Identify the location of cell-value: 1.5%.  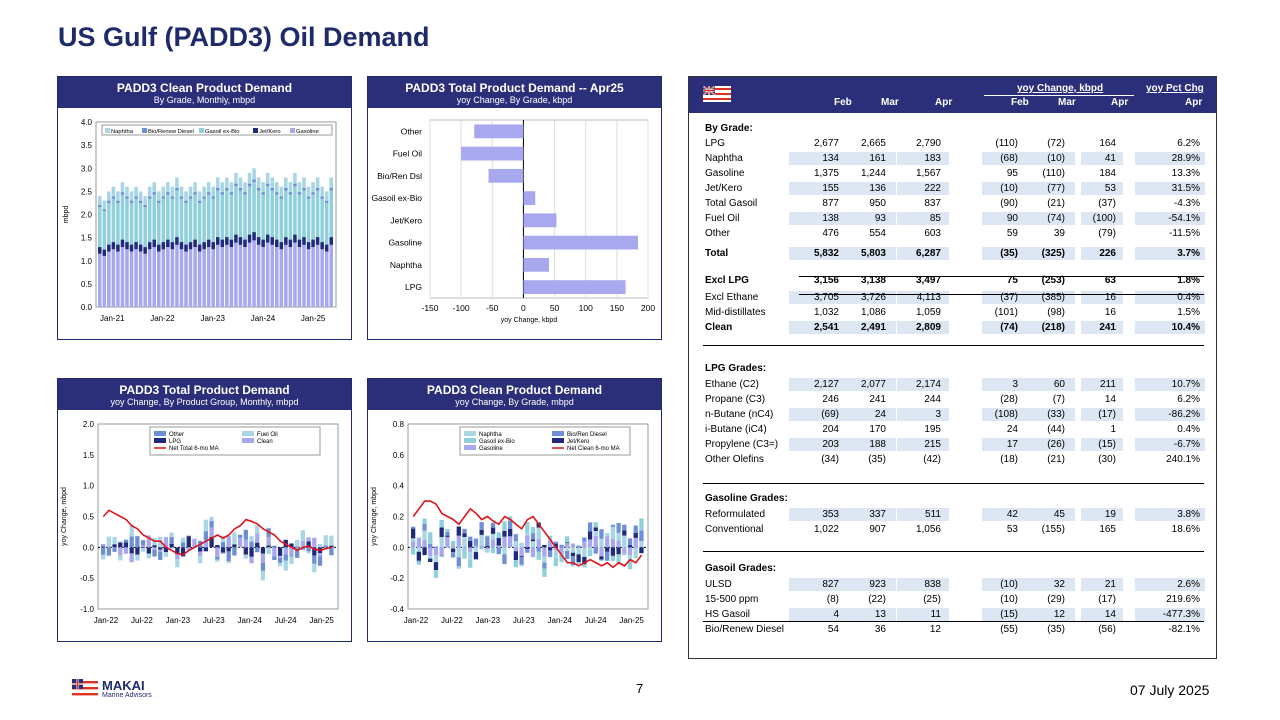
(1188, 312).